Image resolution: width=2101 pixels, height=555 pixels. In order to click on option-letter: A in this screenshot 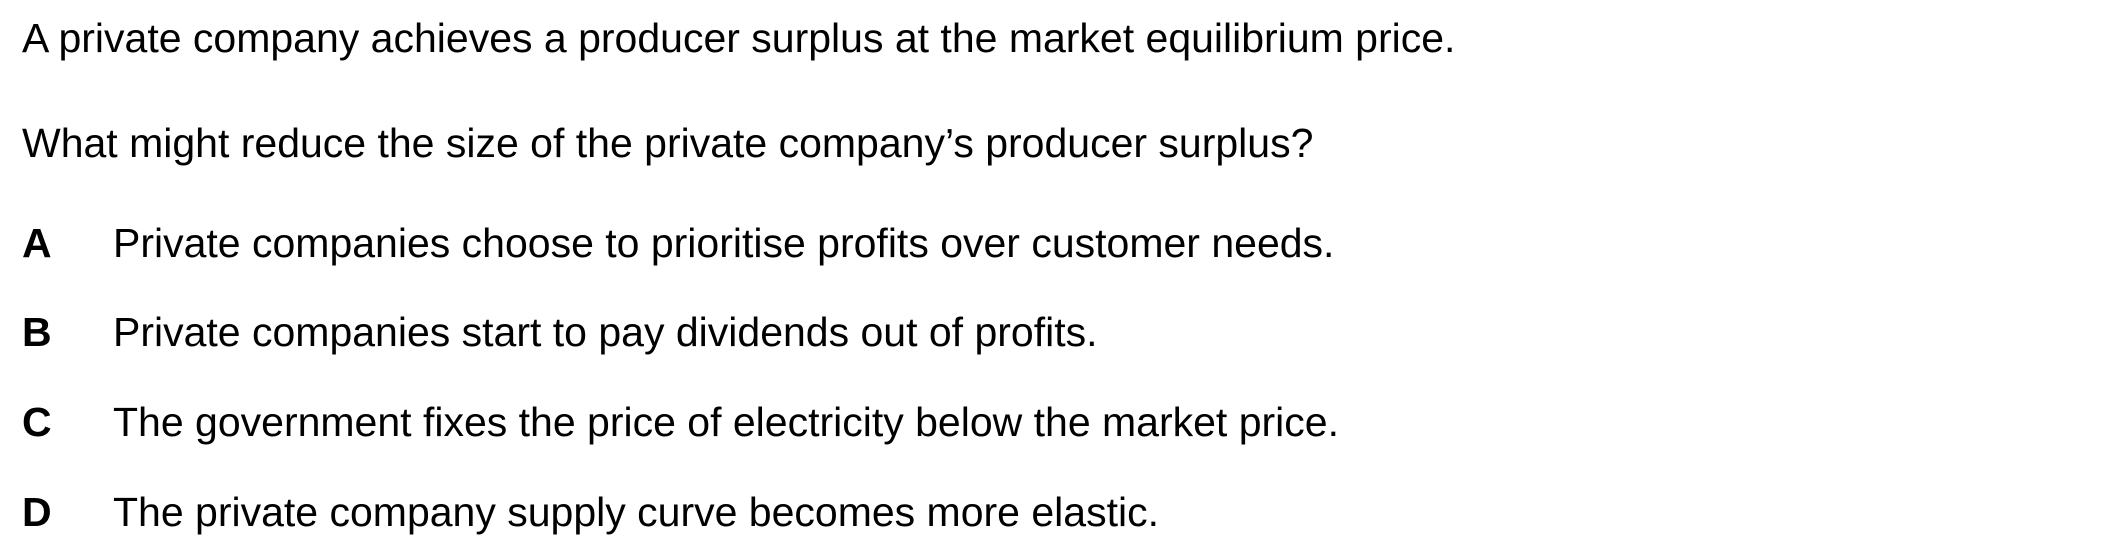, I will do `click(37, 243)`.